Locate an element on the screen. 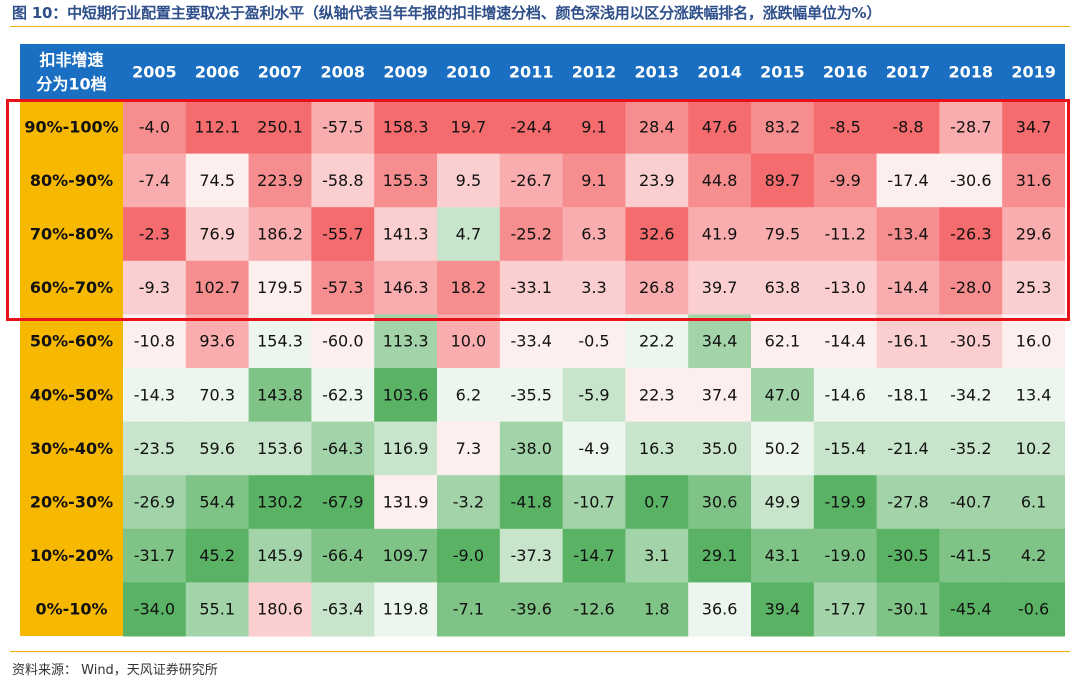  heat-cell-2017-80%-90% is located at coordinates (908, 180).